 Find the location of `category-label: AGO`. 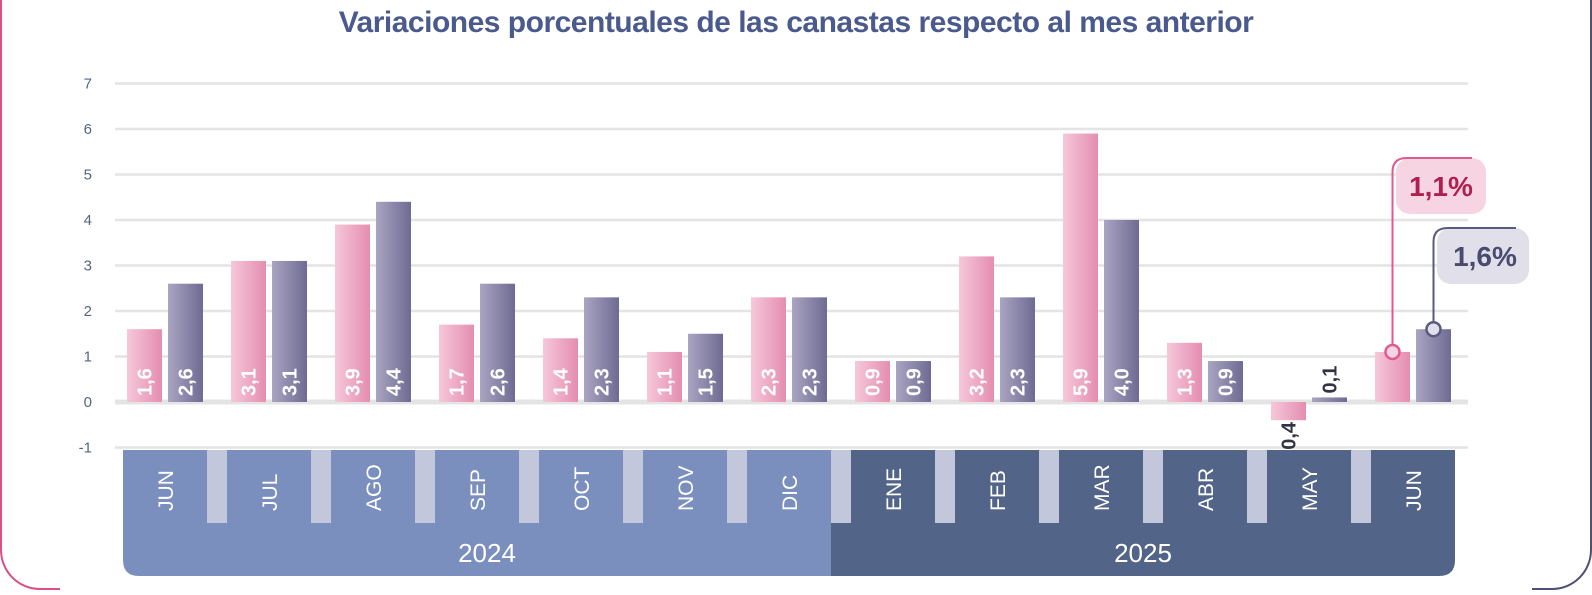

category-label: AGO is located at coordinates (374, 487).